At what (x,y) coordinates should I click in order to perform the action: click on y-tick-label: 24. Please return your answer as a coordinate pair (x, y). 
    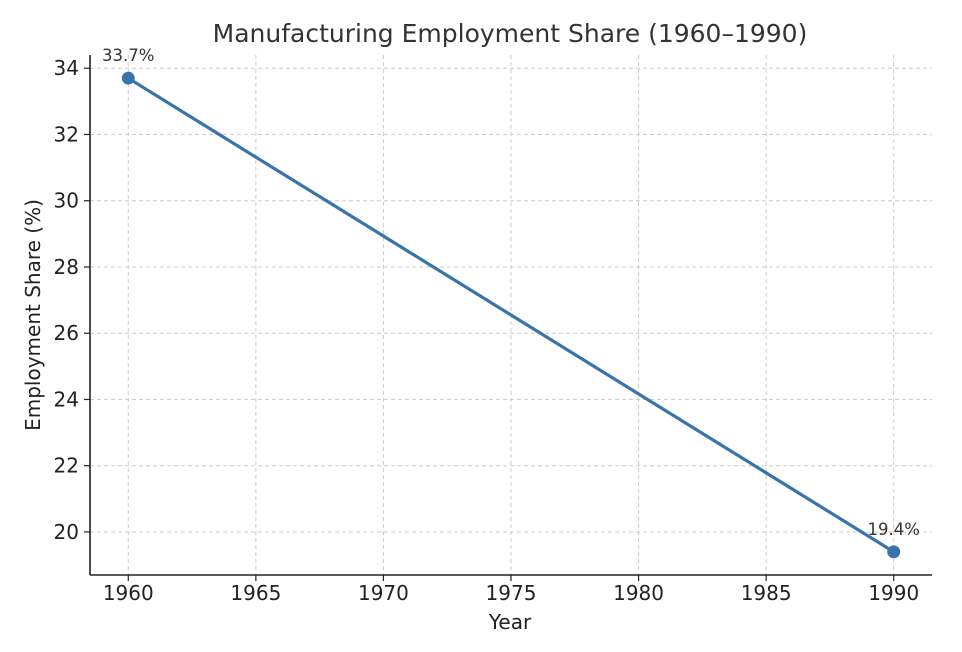
    Looking at the image, I should click on (66, 399).